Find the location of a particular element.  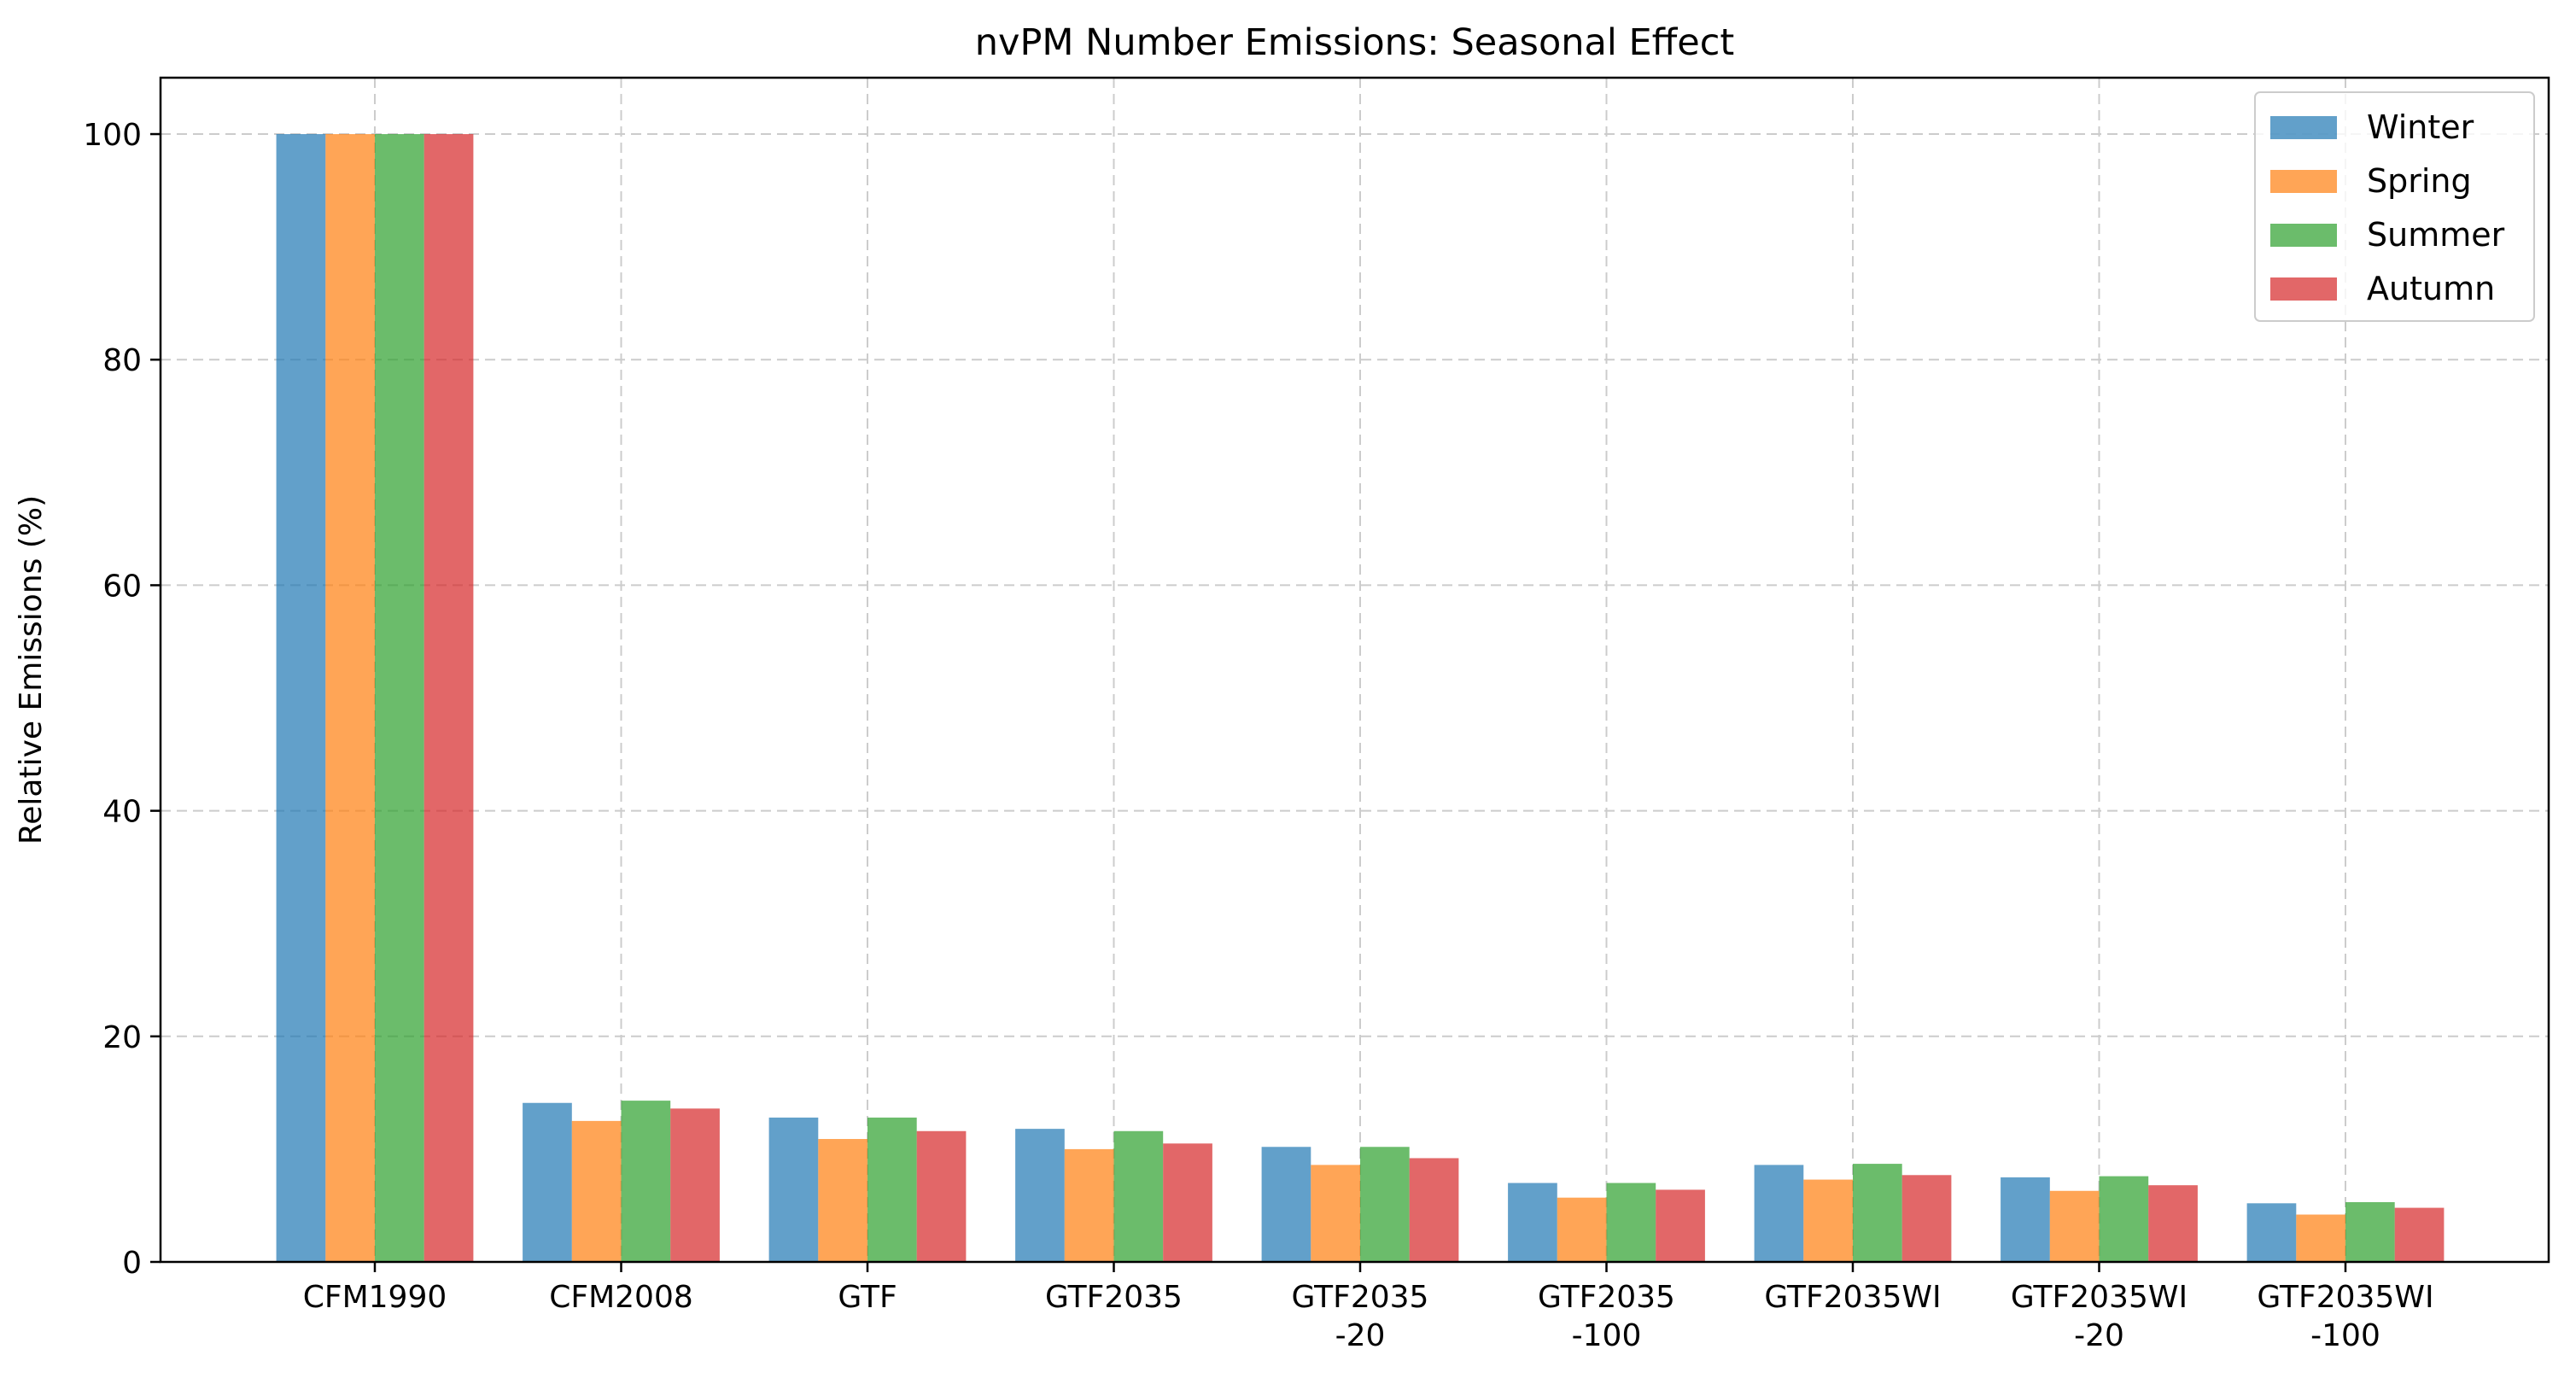

y-axis-label: Relative Emissions (%) is located at coordinates (32, 669).